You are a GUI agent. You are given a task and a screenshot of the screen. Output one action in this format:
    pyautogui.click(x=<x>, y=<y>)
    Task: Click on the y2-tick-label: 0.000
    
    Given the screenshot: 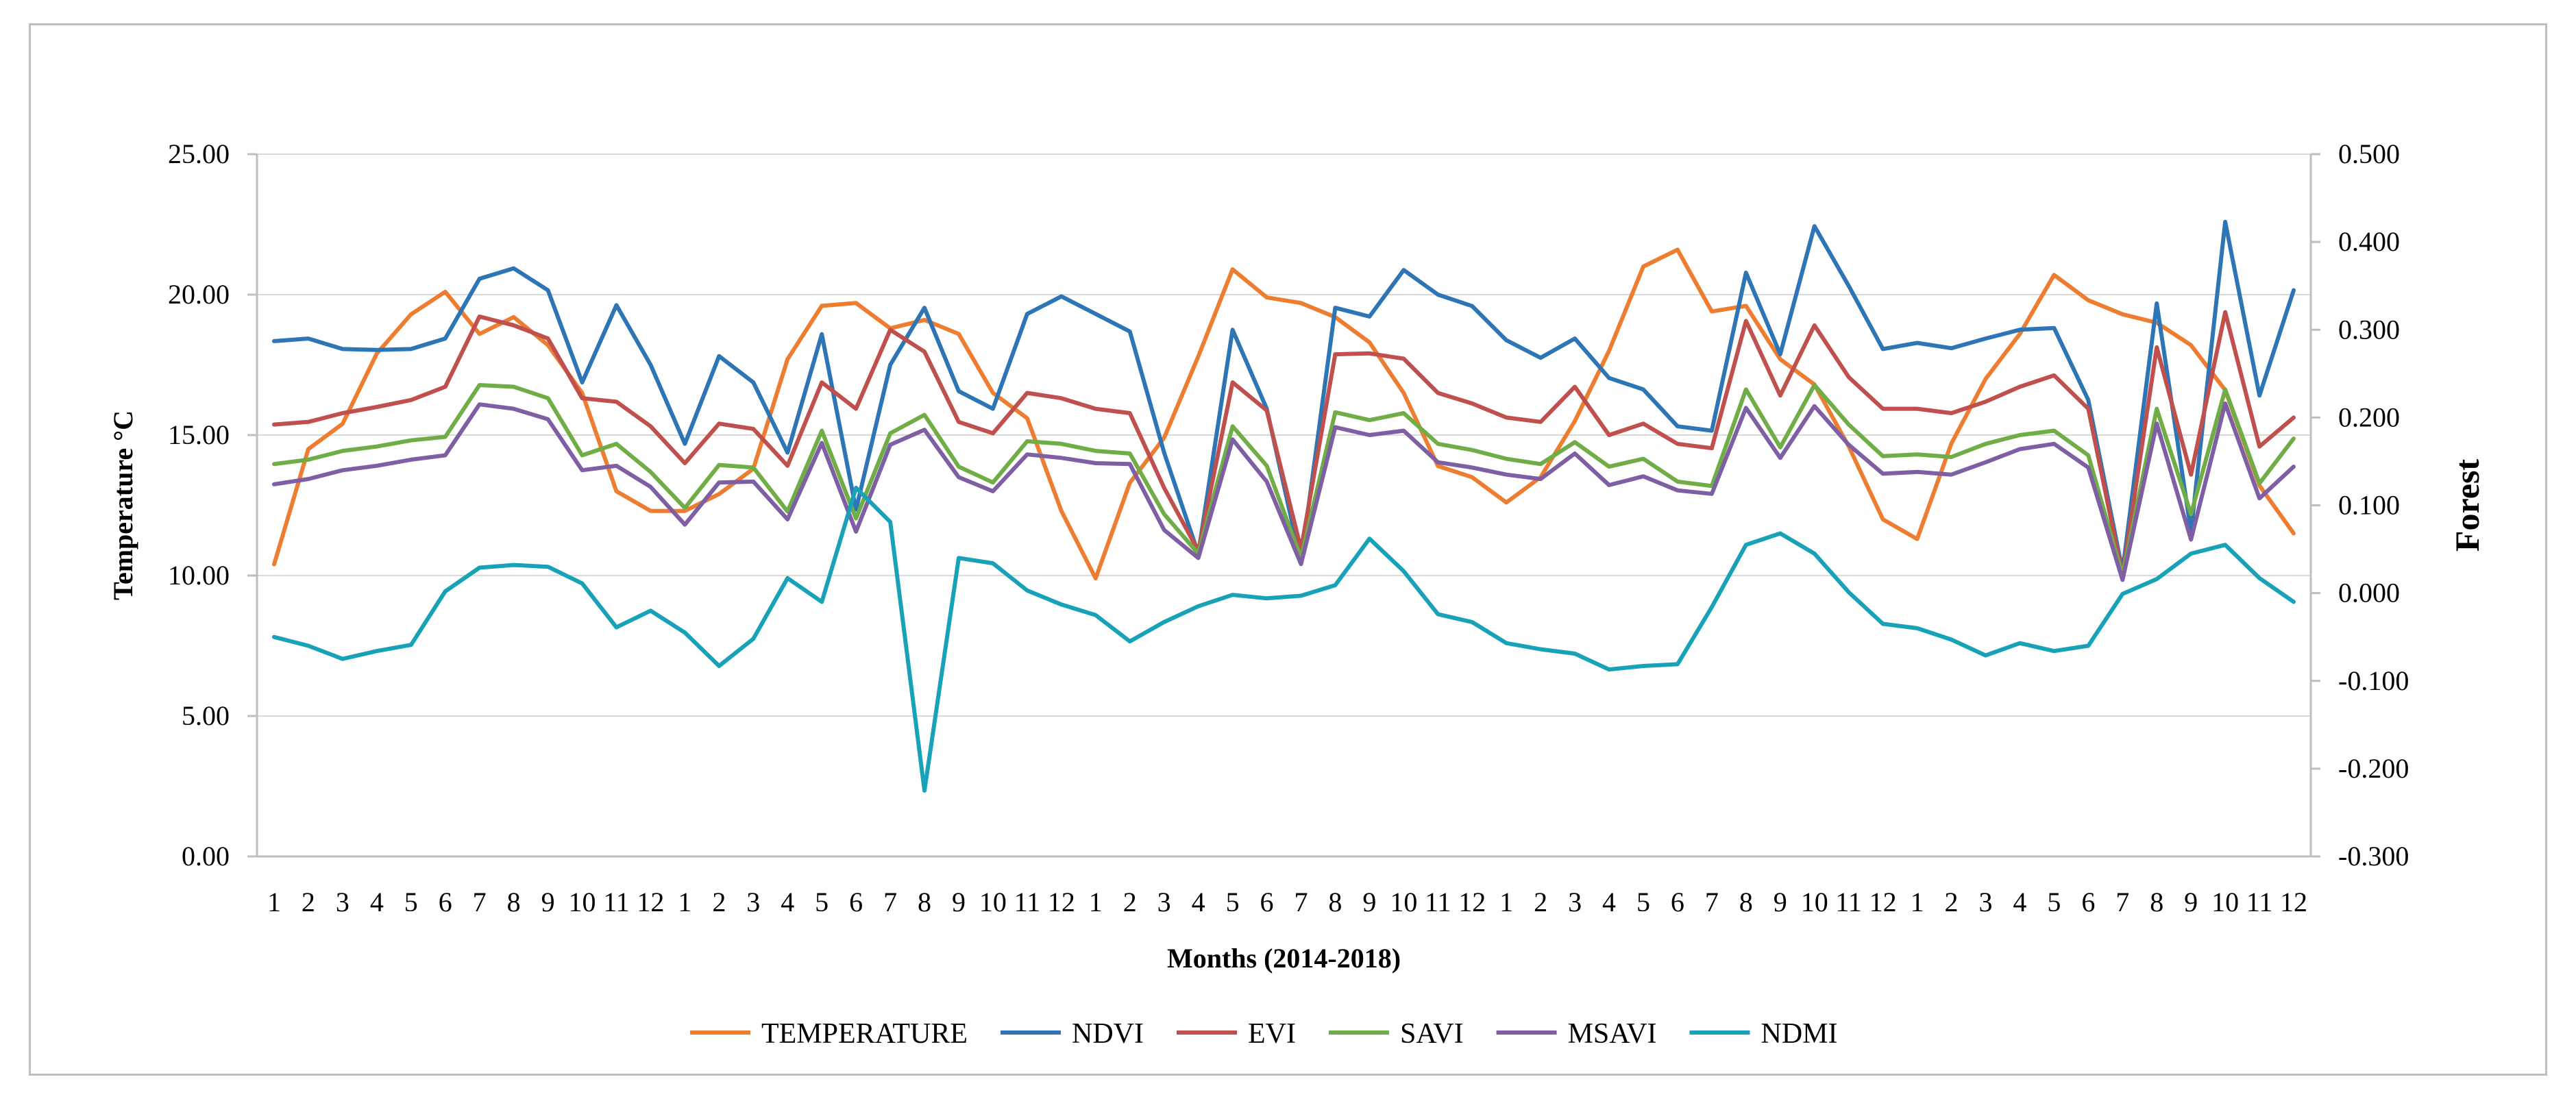 What is the action you would take?
    pyautogui.click(x=2369, y=593)
    